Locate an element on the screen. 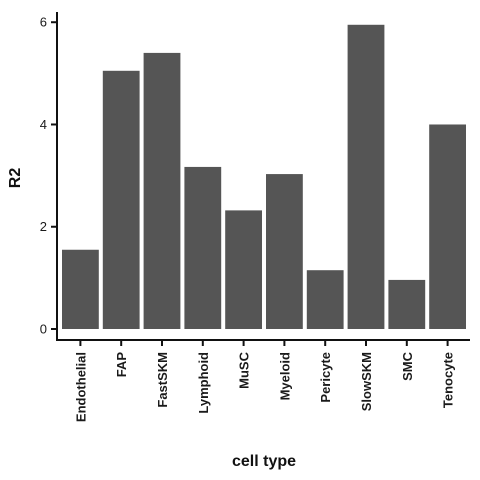 This screenshot has height=480, width=480. bar-musc is located at coordinates (243, 269).